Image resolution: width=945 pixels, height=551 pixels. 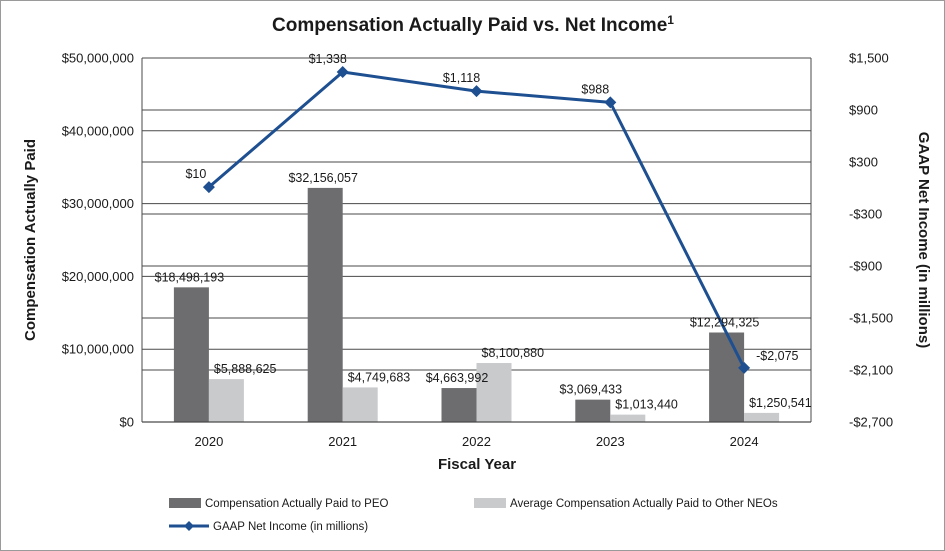 I want to click on data-label-net-income: $1,338, so click(x=328, y=59).